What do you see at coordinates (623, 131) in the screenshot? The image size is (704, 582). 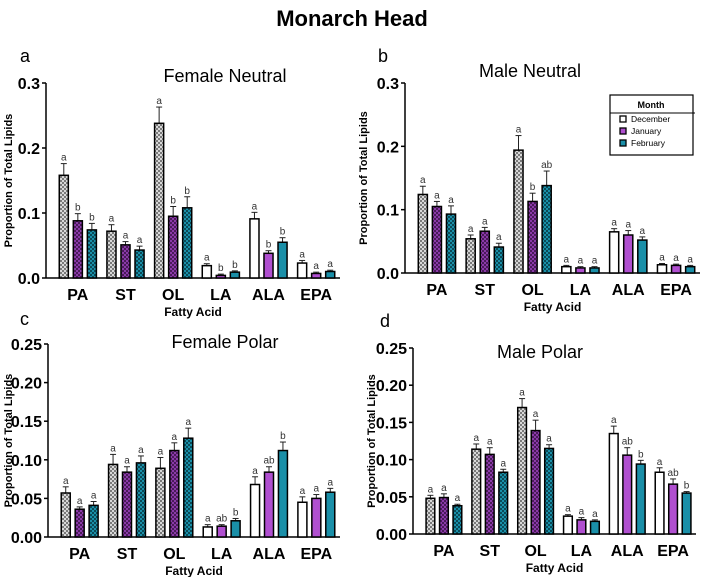 I see `legend-swatch-january` at bounding box center [623, 131].